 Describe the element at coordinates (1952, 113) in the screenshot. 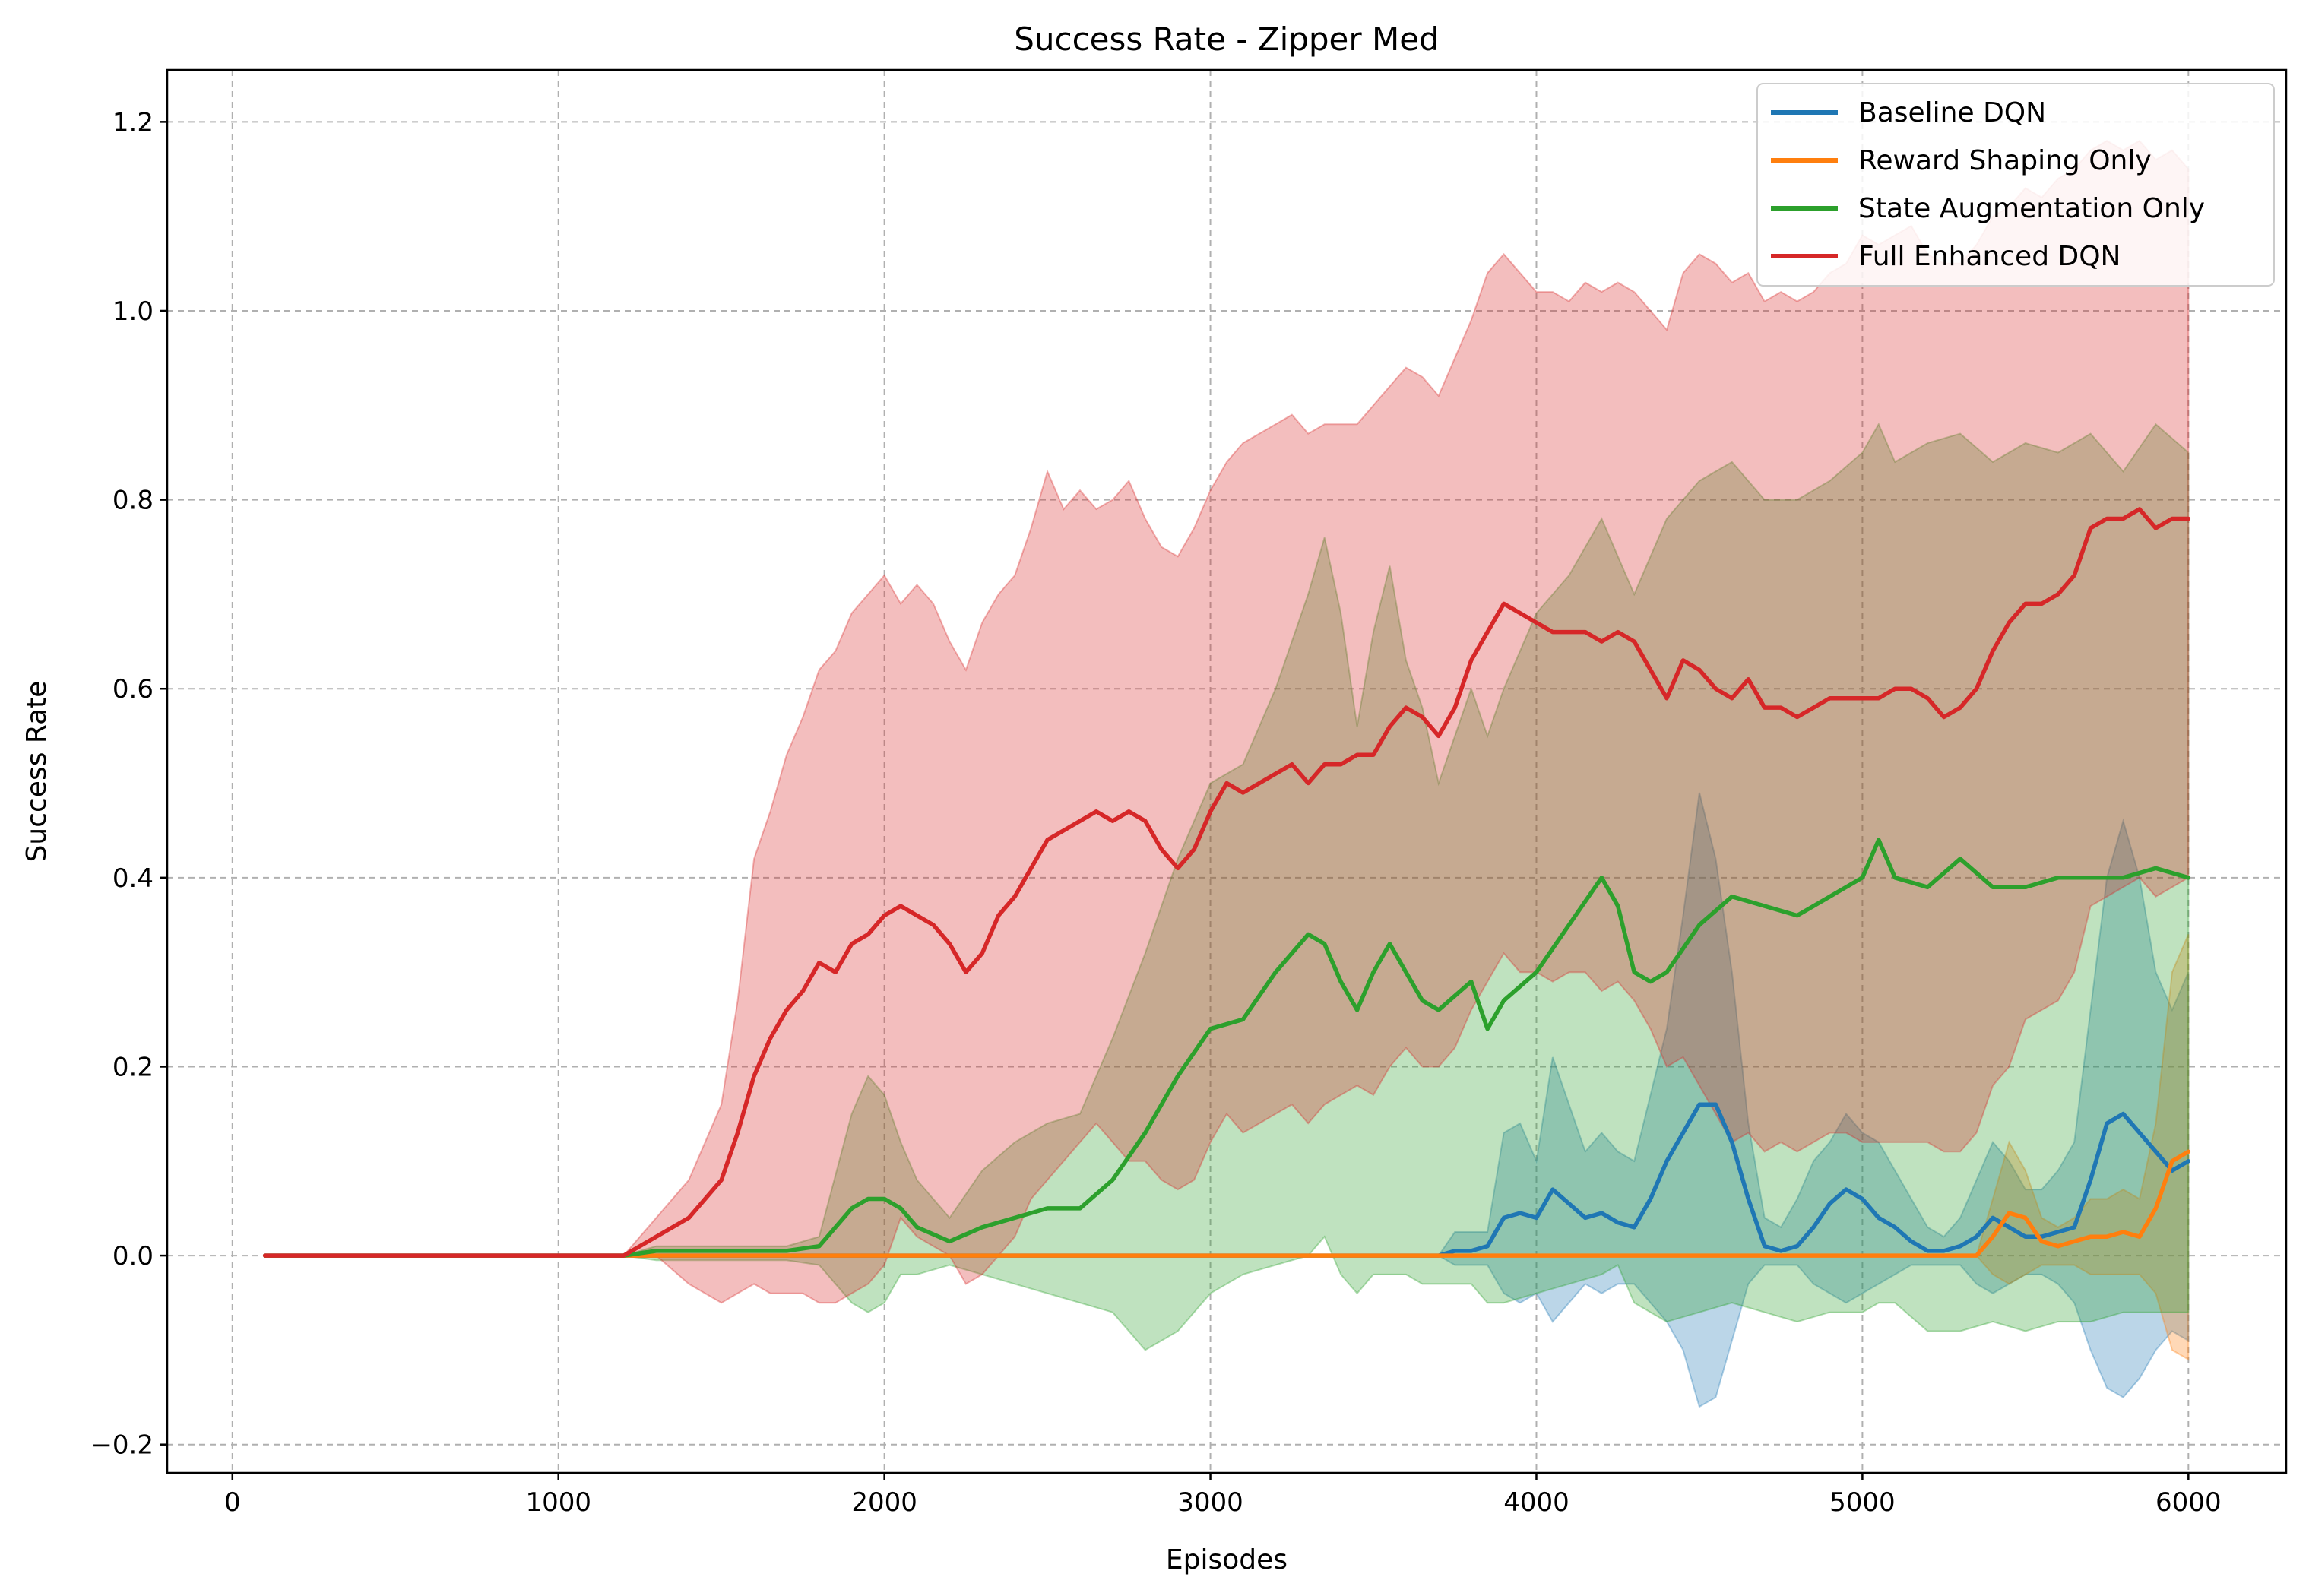

I see `legend-label-0: Baseline DQN` at that location.